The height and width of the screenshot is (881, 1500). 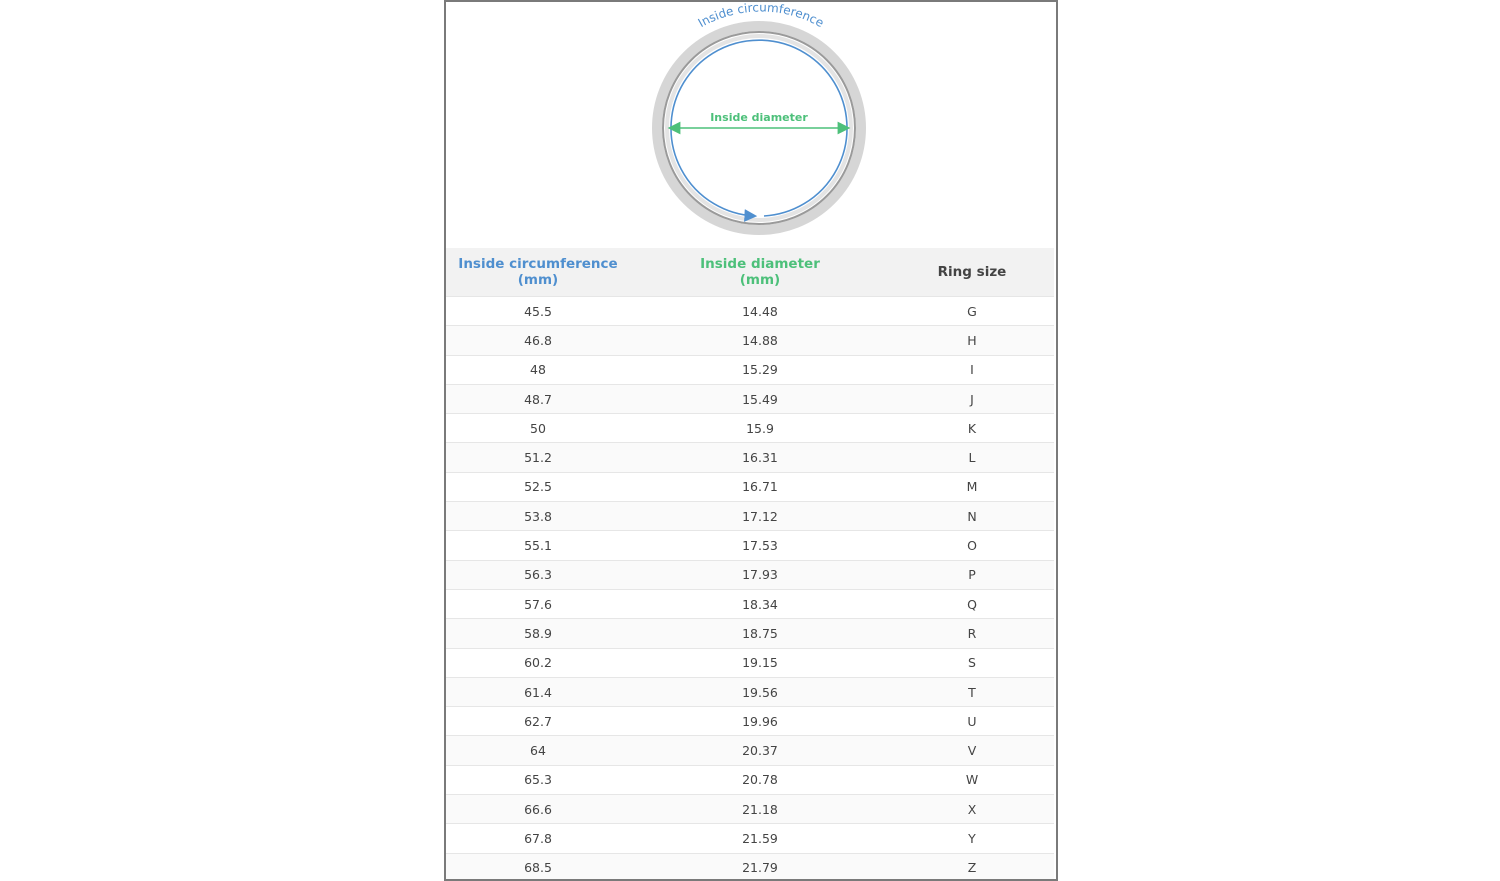 What do you see at coordinates (760, 633) in the screenshot?
I see `diameter-cell: 18.75` at bounding box center [760, 633].